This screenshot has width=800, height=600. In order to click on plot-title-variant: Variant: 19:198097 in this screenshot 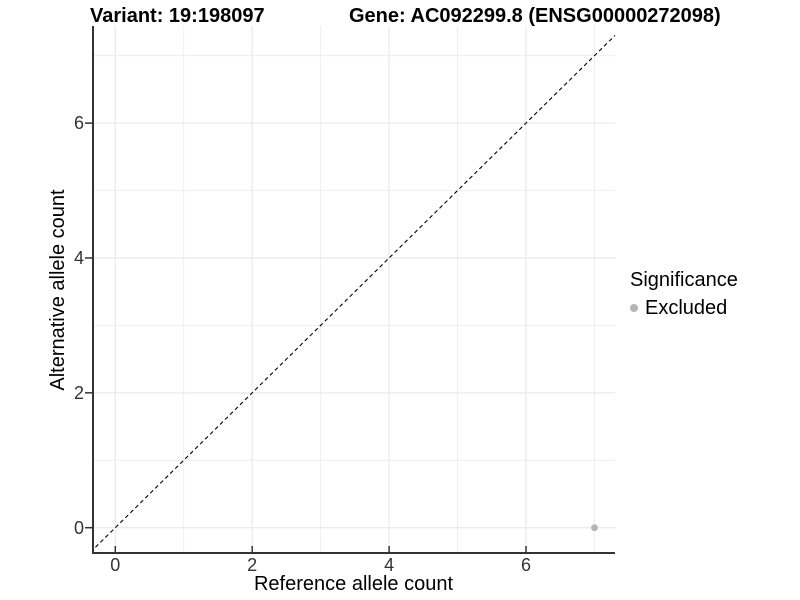, I will do `click(177, 16)`.